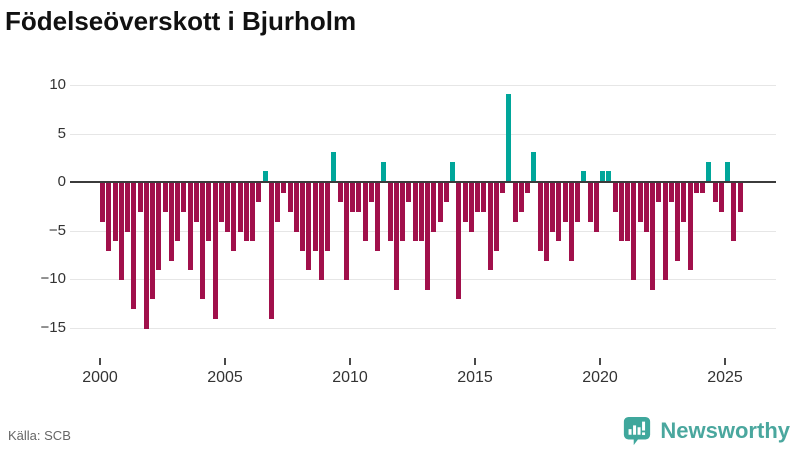 Image resolution: width=800 pixels, height=452 pixels. What do you see at coordinates (225, 377) in the screenshot?
I see `x-axis-label-2005: 2005` at bounding box center [225, 377].